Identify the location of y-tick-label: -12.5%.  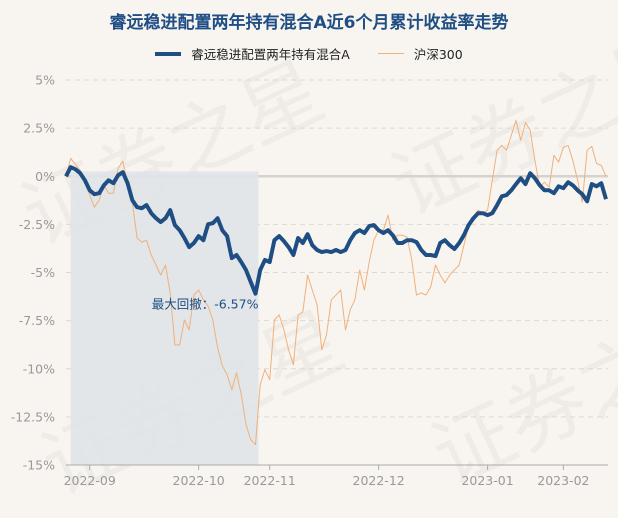
(33, 416).